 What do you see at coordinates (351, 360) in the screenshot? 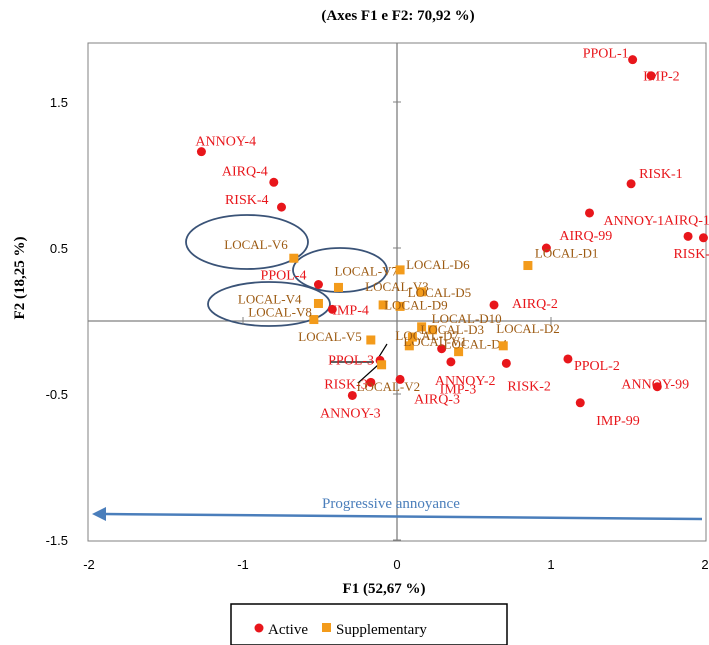
I see `active-point-label: PPOL-3` at bounding box center [351, 360].